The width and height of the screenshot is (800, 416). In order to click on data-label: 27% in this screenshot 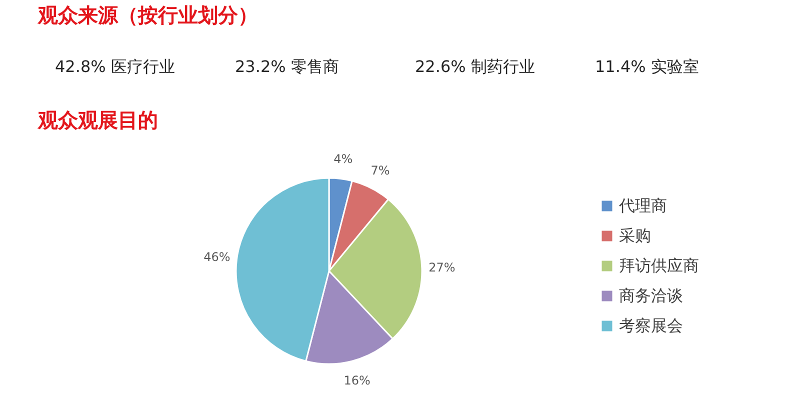, I will do `click(442, 267)`.